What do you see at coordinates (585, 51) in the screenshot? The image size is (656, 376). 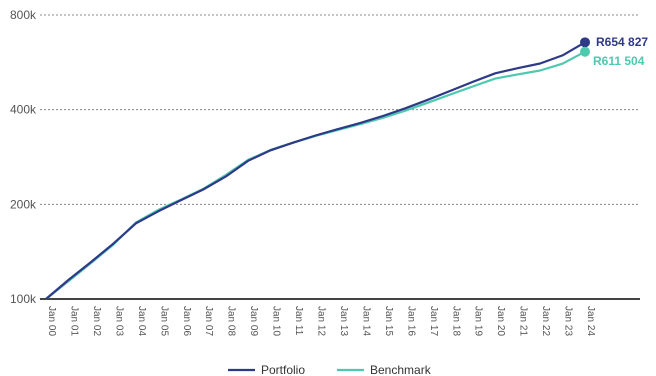 I see `end-point-benchmark` at bounding box center [585, 51].